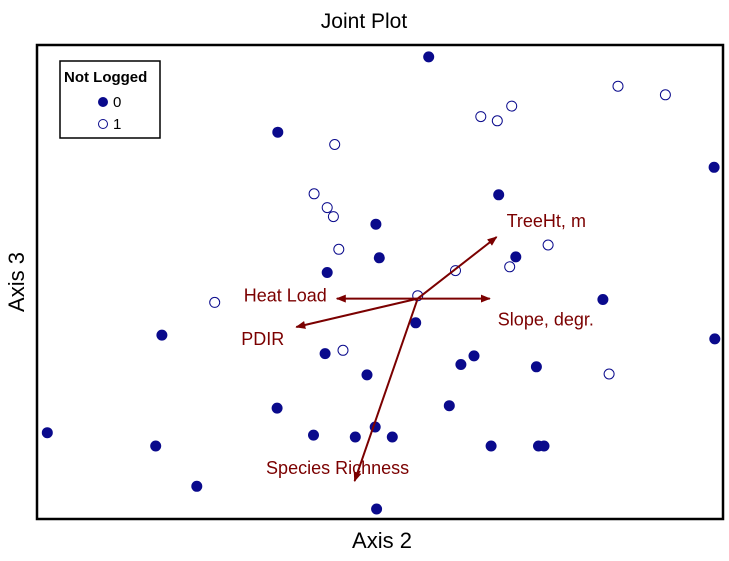  What do you see at coordinates (262, 339) in the screenshot?
I see `biplot-vector-label-3: PDIR` at bounding box center [262, 339].